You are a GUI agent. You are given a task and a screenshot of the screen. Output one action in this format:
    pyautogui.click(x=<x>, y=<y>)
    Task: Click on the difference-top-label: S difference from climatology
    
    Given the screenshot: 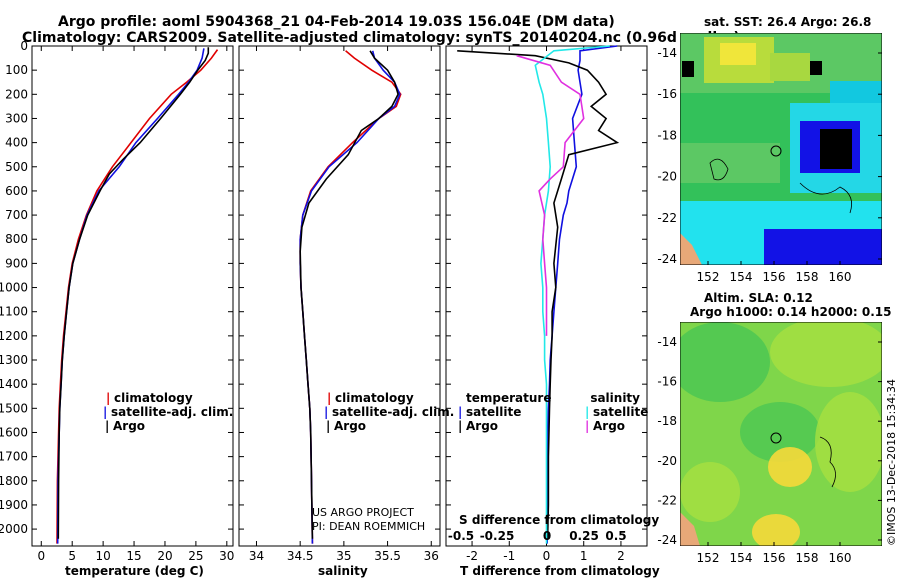 What is the action you would take?
    pyautogui.click(x=559, y=520)
    